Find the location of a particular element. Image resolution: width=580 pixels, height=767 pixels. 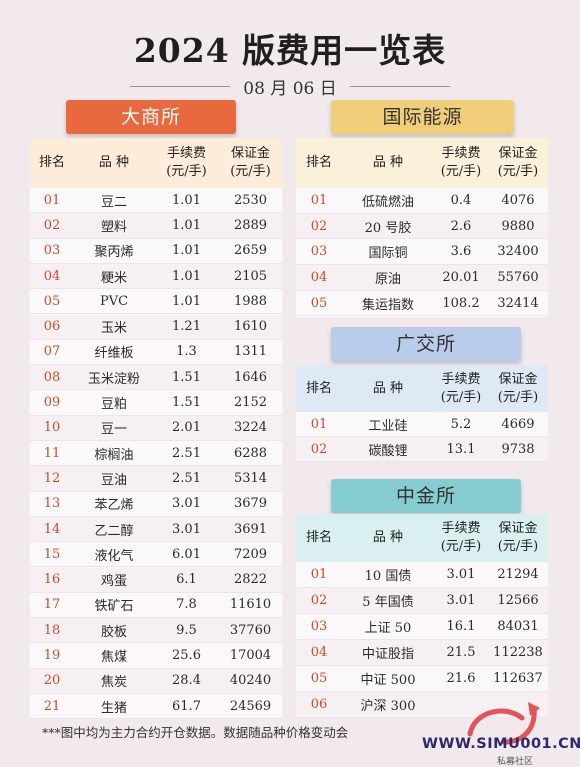

table-row: 21 生猪 61.7 24569 is located at coordinates (156, 707).